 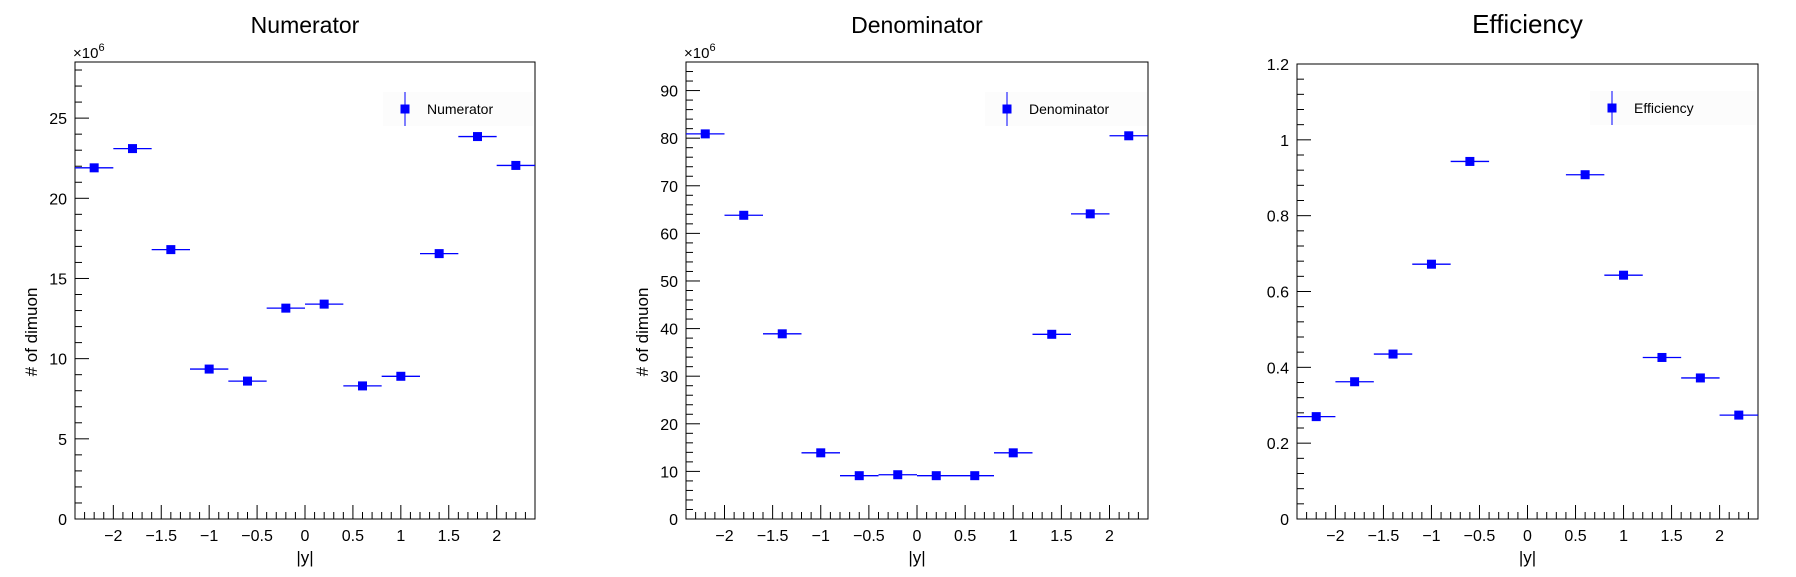 I want to click on y-tick-label: 40, so click(x=669, y=330).